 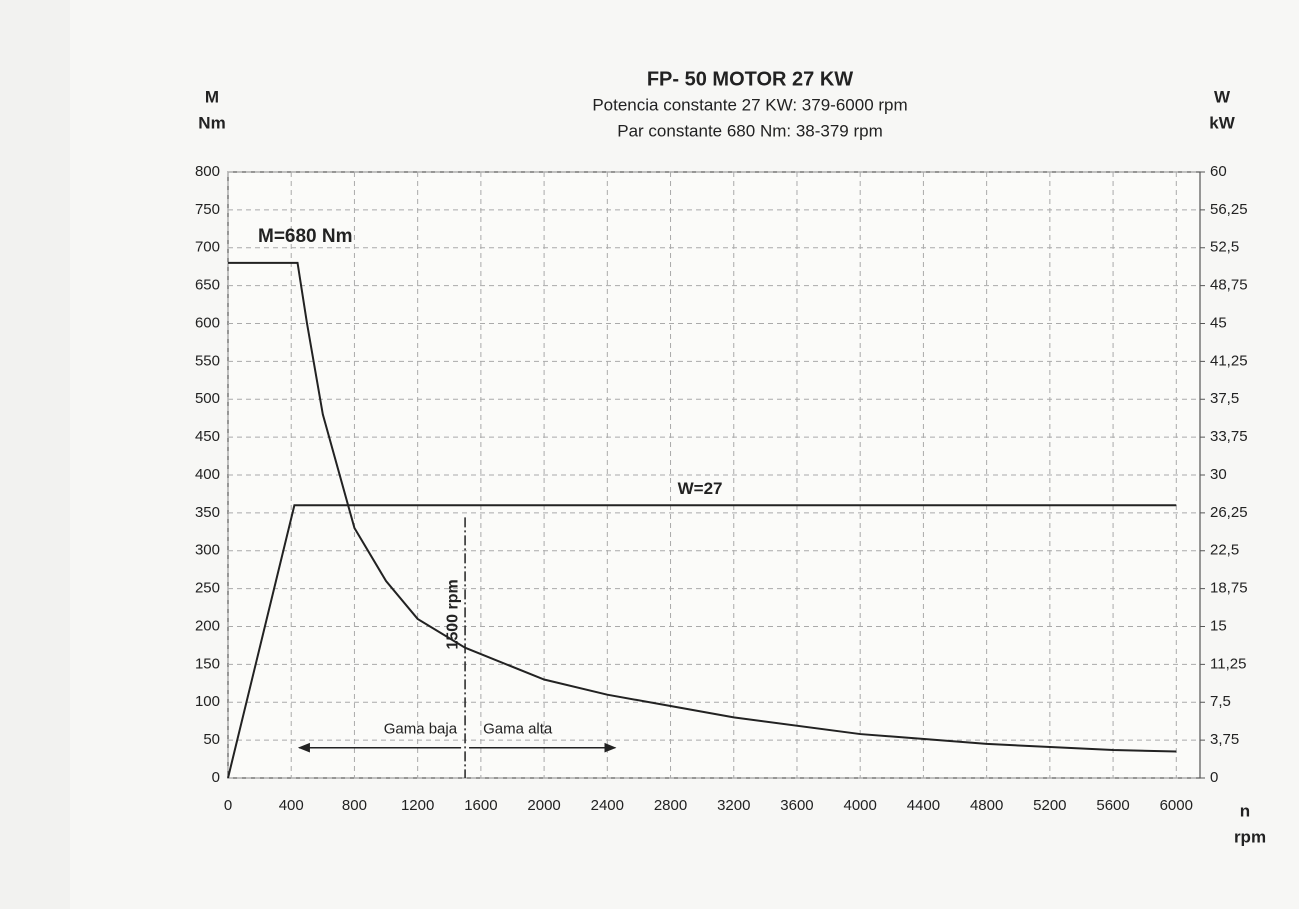 What do you see at coordinates (1214, 777) in the screenshot?
I see `y2-tick-label: 0` at bounding box center [1214, 777].